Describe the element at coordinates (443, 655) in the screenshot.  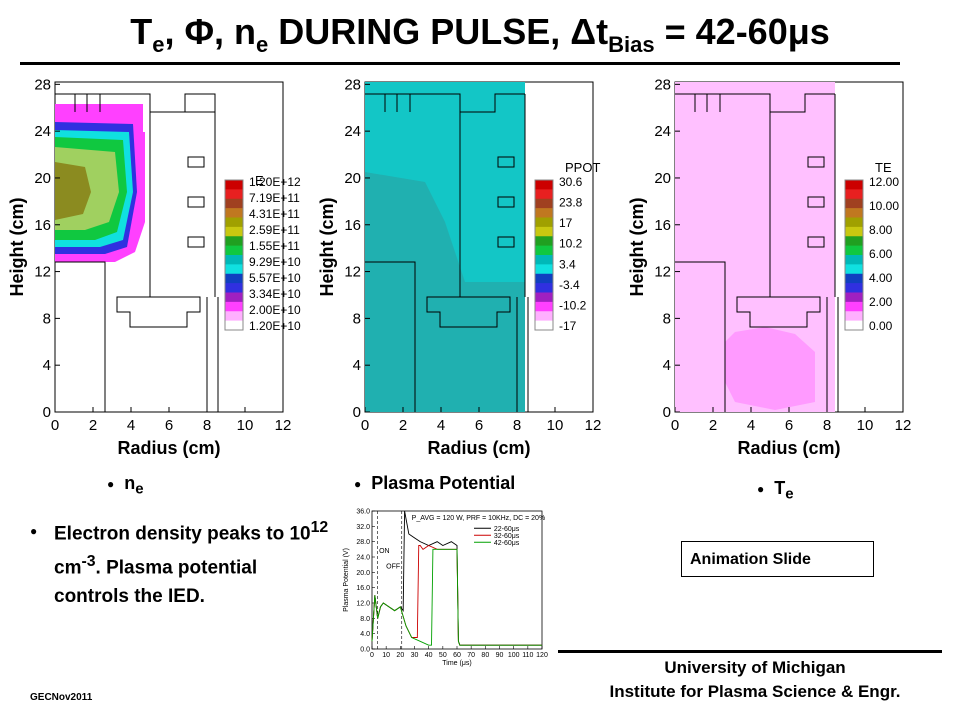
I see `chart-x-tick-label: 50` at that location.